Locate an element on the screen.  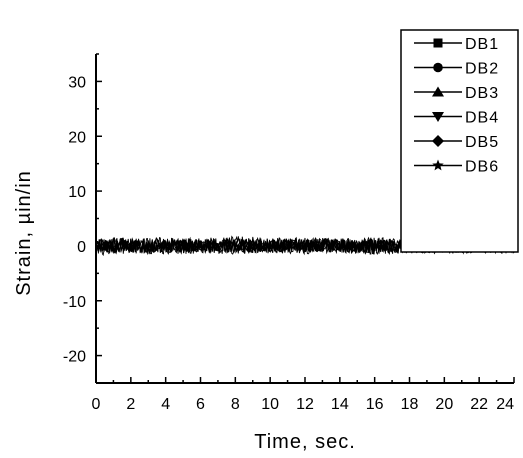
y-axis-label: Strain, µin/in is located at coordinates (24, 233).